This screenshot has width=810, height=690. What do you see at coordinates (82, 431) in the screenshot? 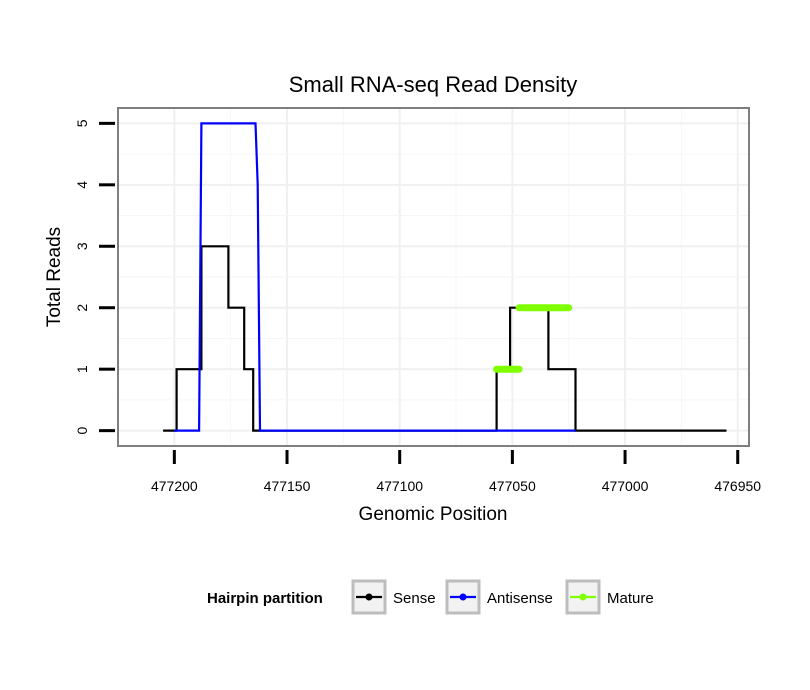
I see `y-tick-label: 0` at bounding box center [82, 431].